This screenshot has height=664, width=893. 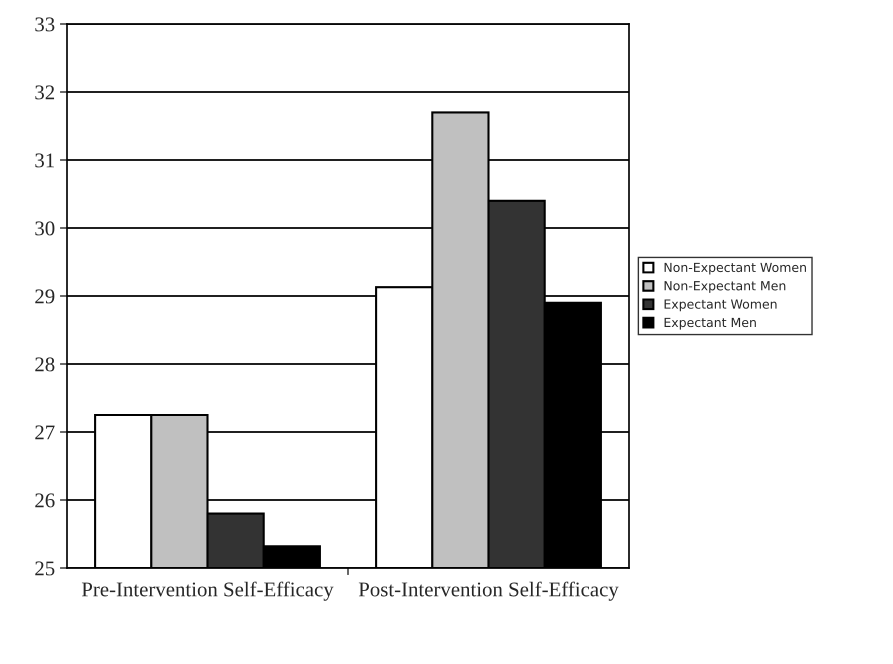 What do you see at coordinates (44, 568) in the screenshot?
I see `y-tick-label: 25` at bounding box center [44, 568].